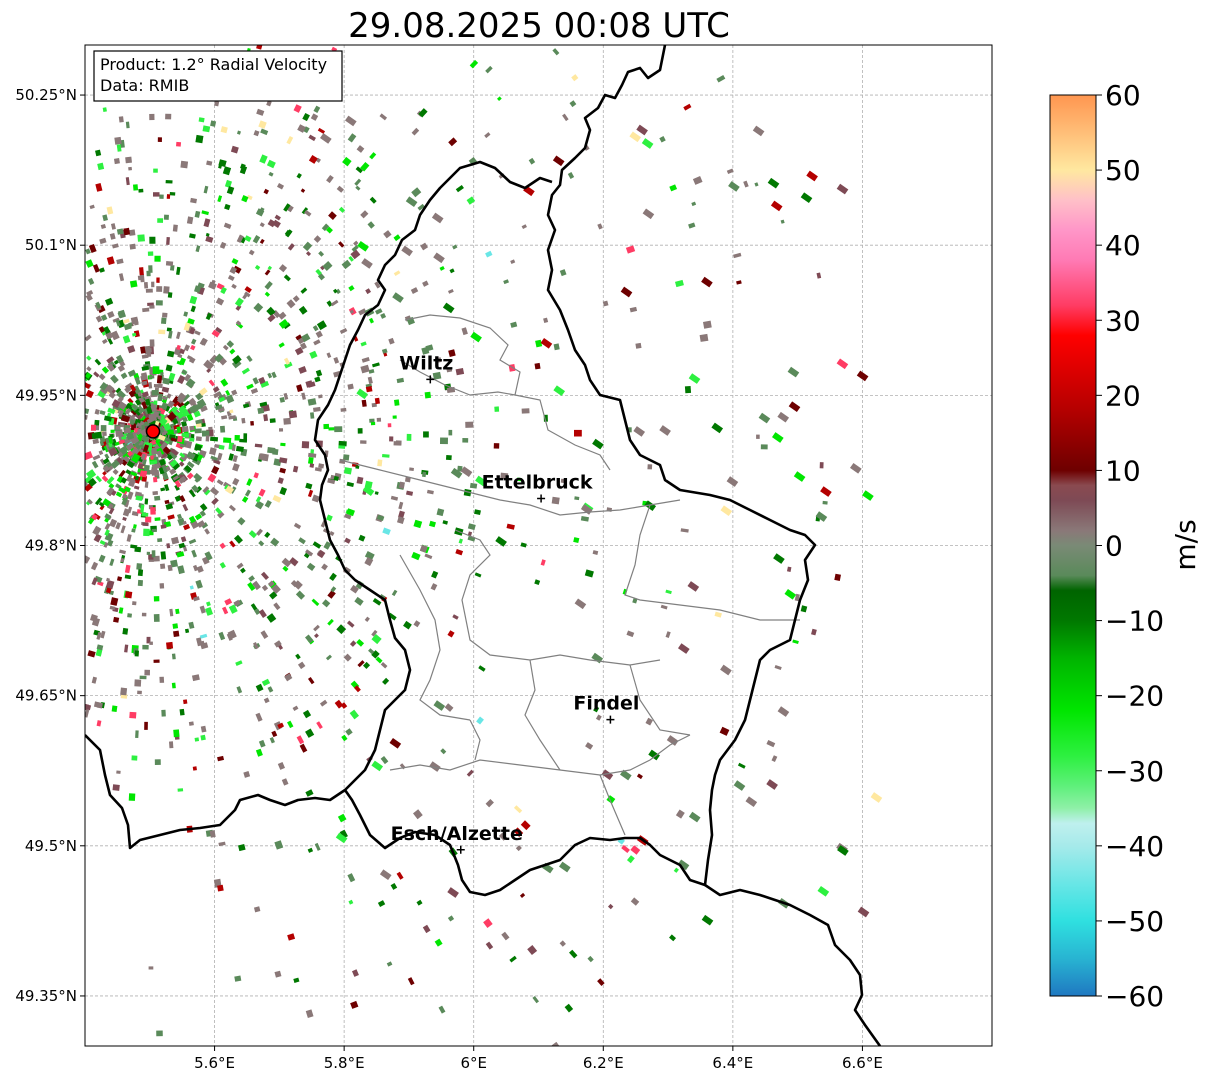 This screenshot has width=1207, height=1081. I want to click on city-label: Findel, so click(606, 704).